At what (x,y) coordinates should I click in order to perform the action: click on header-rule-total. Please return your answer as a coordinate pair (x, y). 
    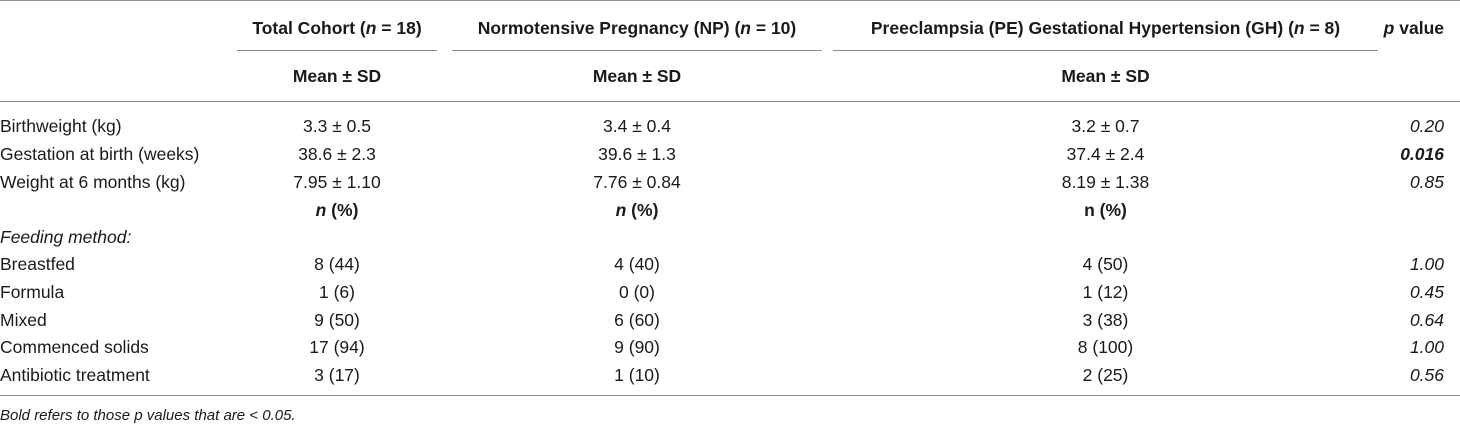
    Looking at the image, I should click on (337, 50).